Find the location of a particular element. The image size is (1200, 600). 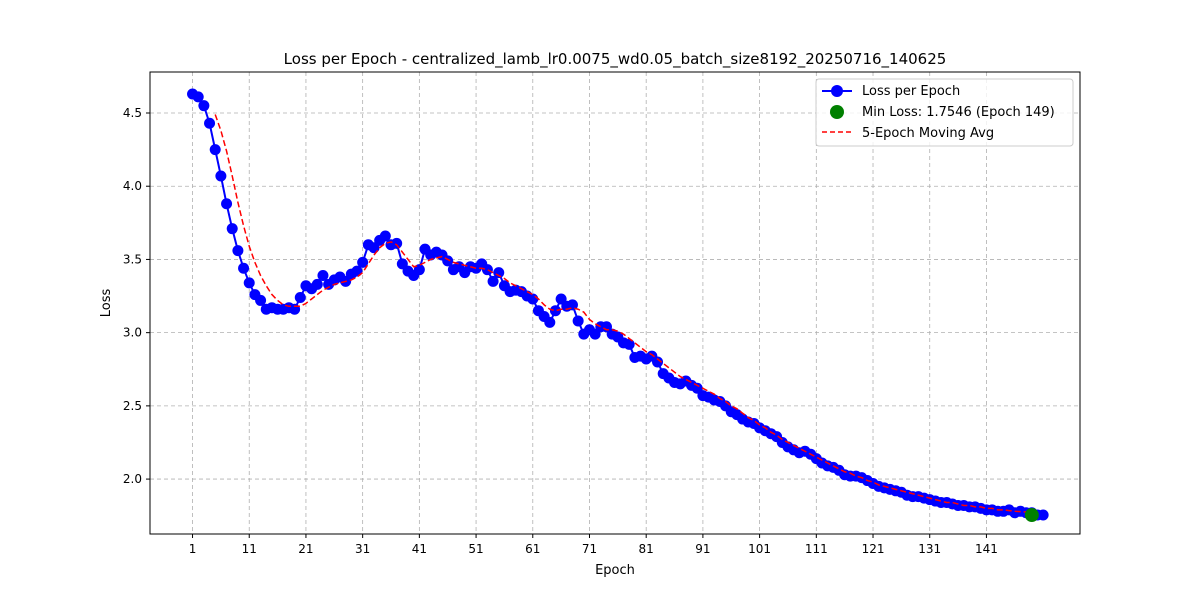

y-tick-label: 3.0 is located at coordinates (132, 333).